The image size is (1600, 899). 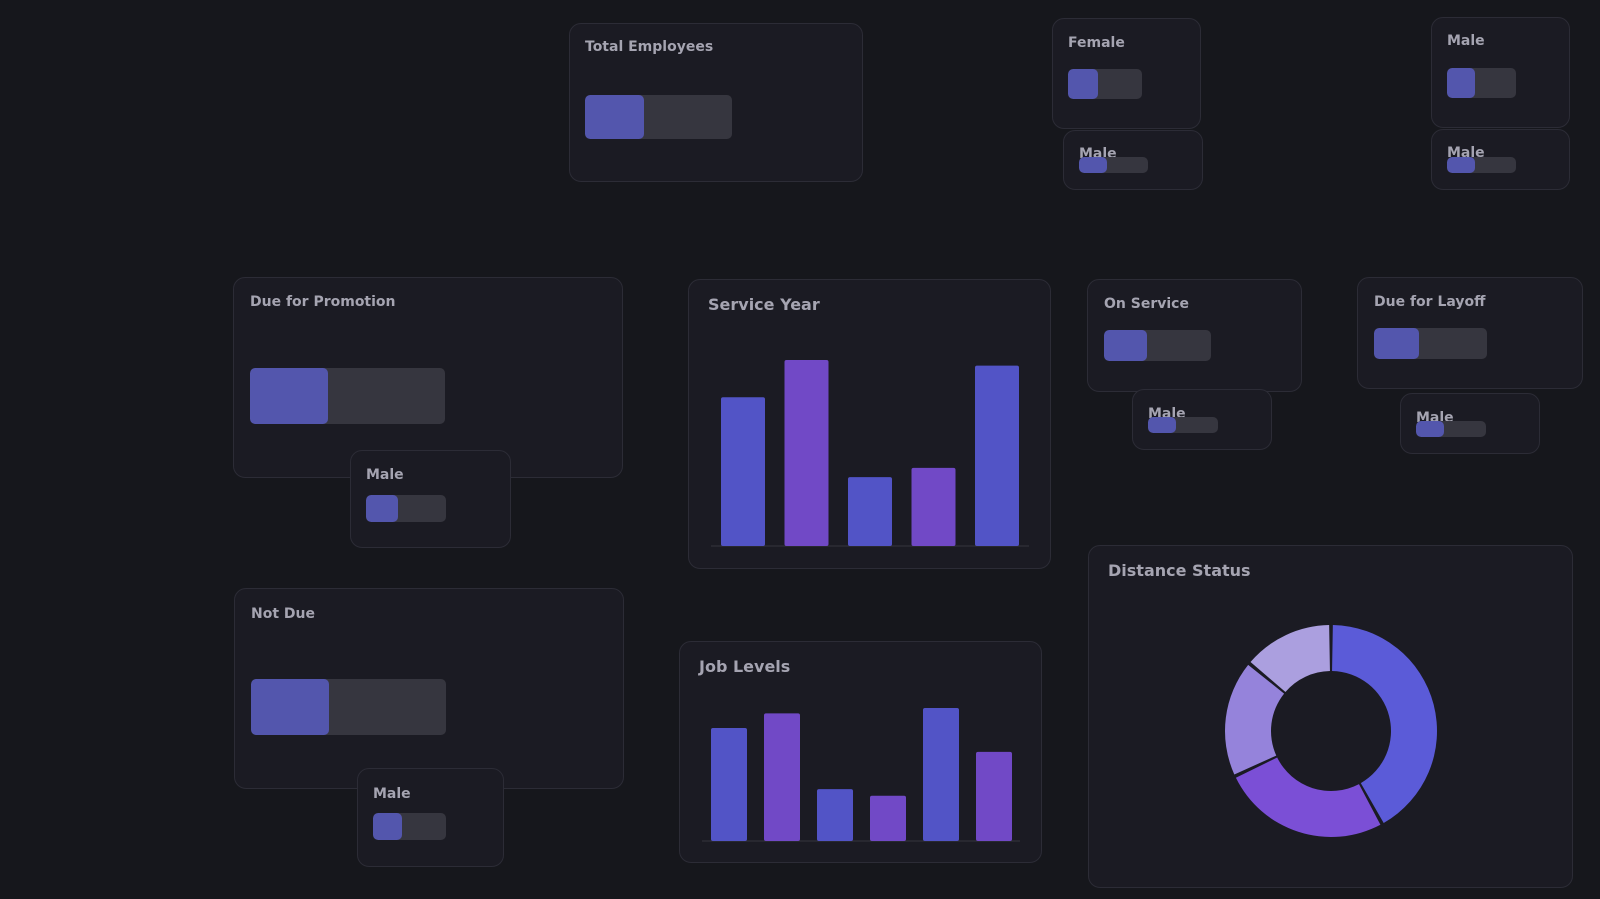 I want to click on total-employees-title: Total Employees, so click(x=649, y=47).